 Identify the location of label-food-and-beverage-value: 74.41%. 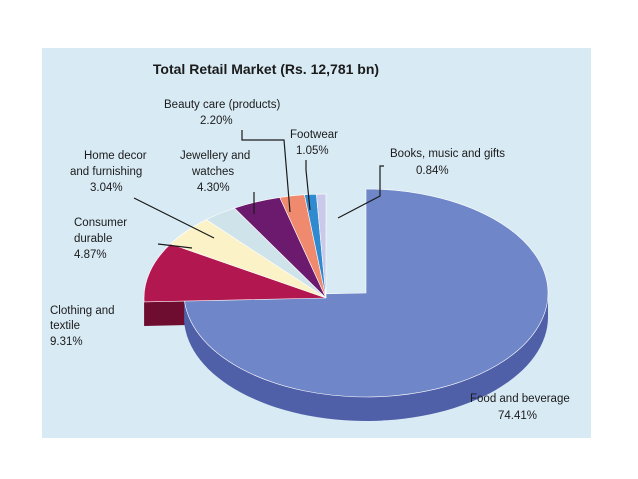
(517, 416).